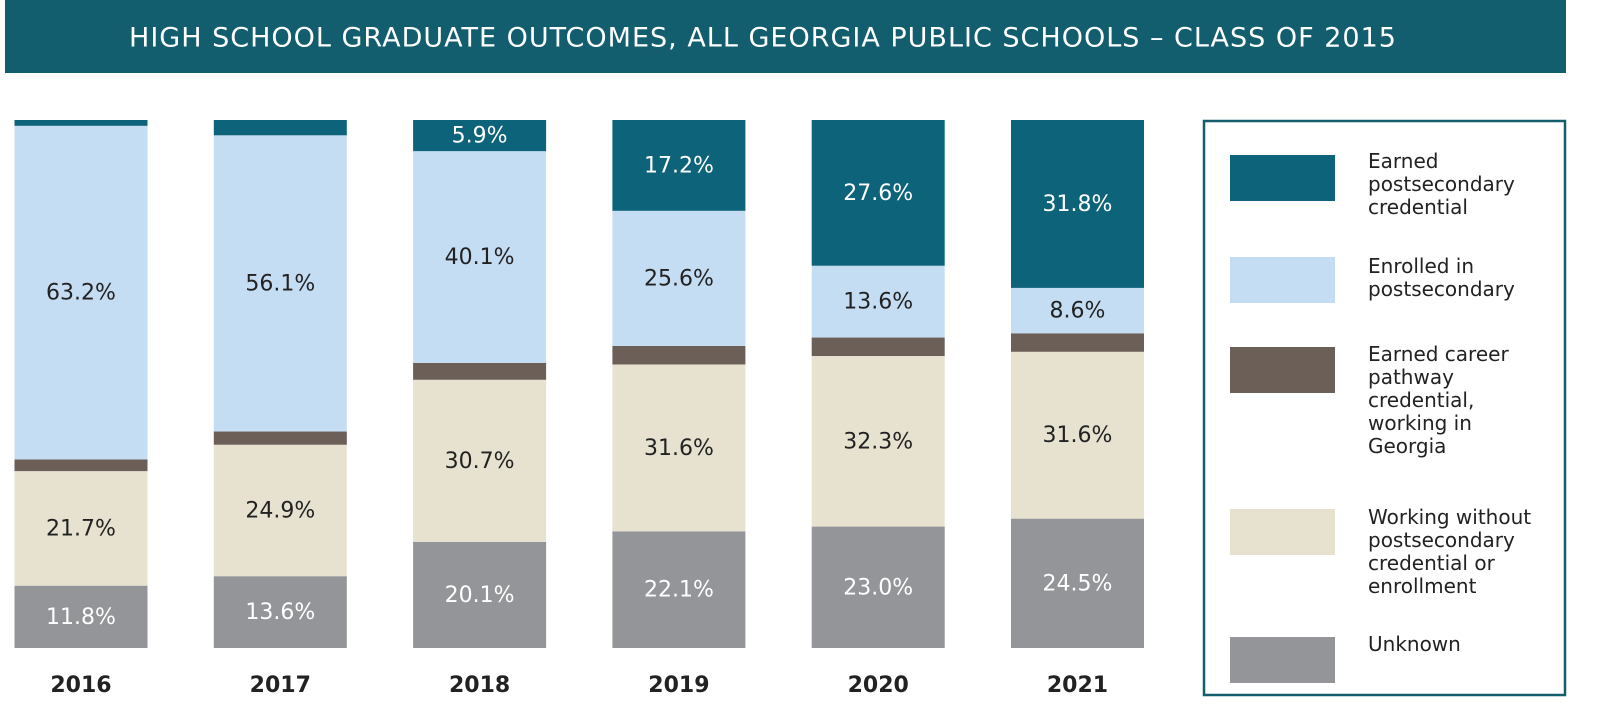  I want to click on legend-label: Enrolled in postsecondary, so click(1441, 277).